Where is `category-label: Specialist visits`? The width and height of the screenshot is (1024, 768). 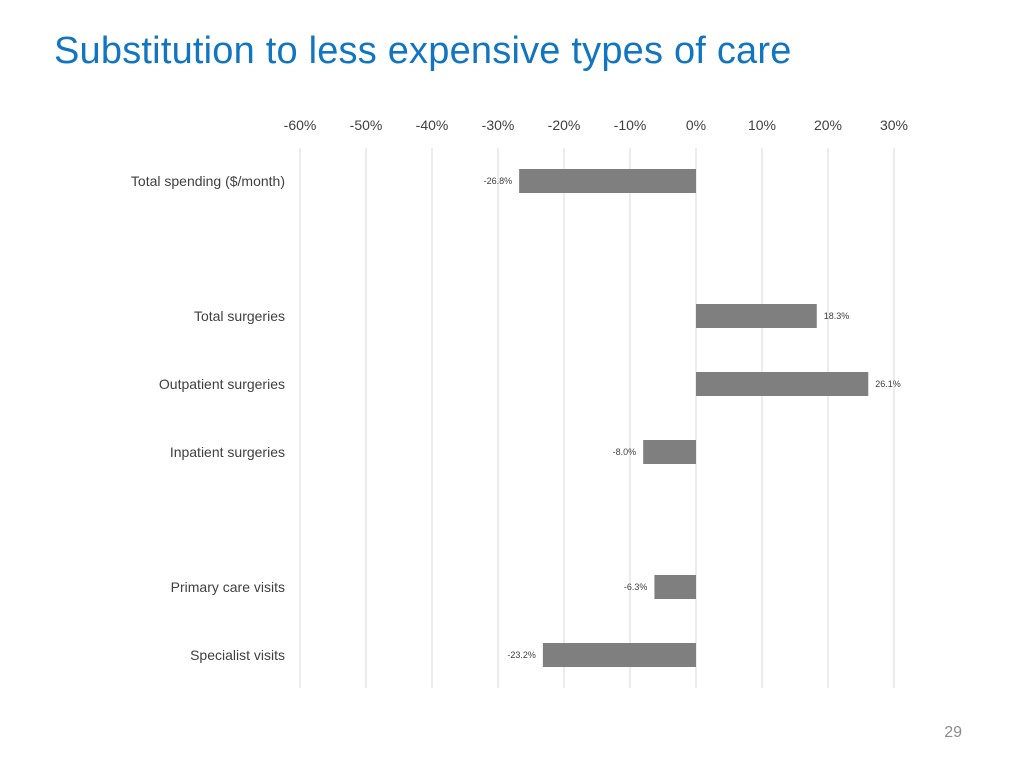 category-label: Specialist visits is located at coordinates (237, 655).